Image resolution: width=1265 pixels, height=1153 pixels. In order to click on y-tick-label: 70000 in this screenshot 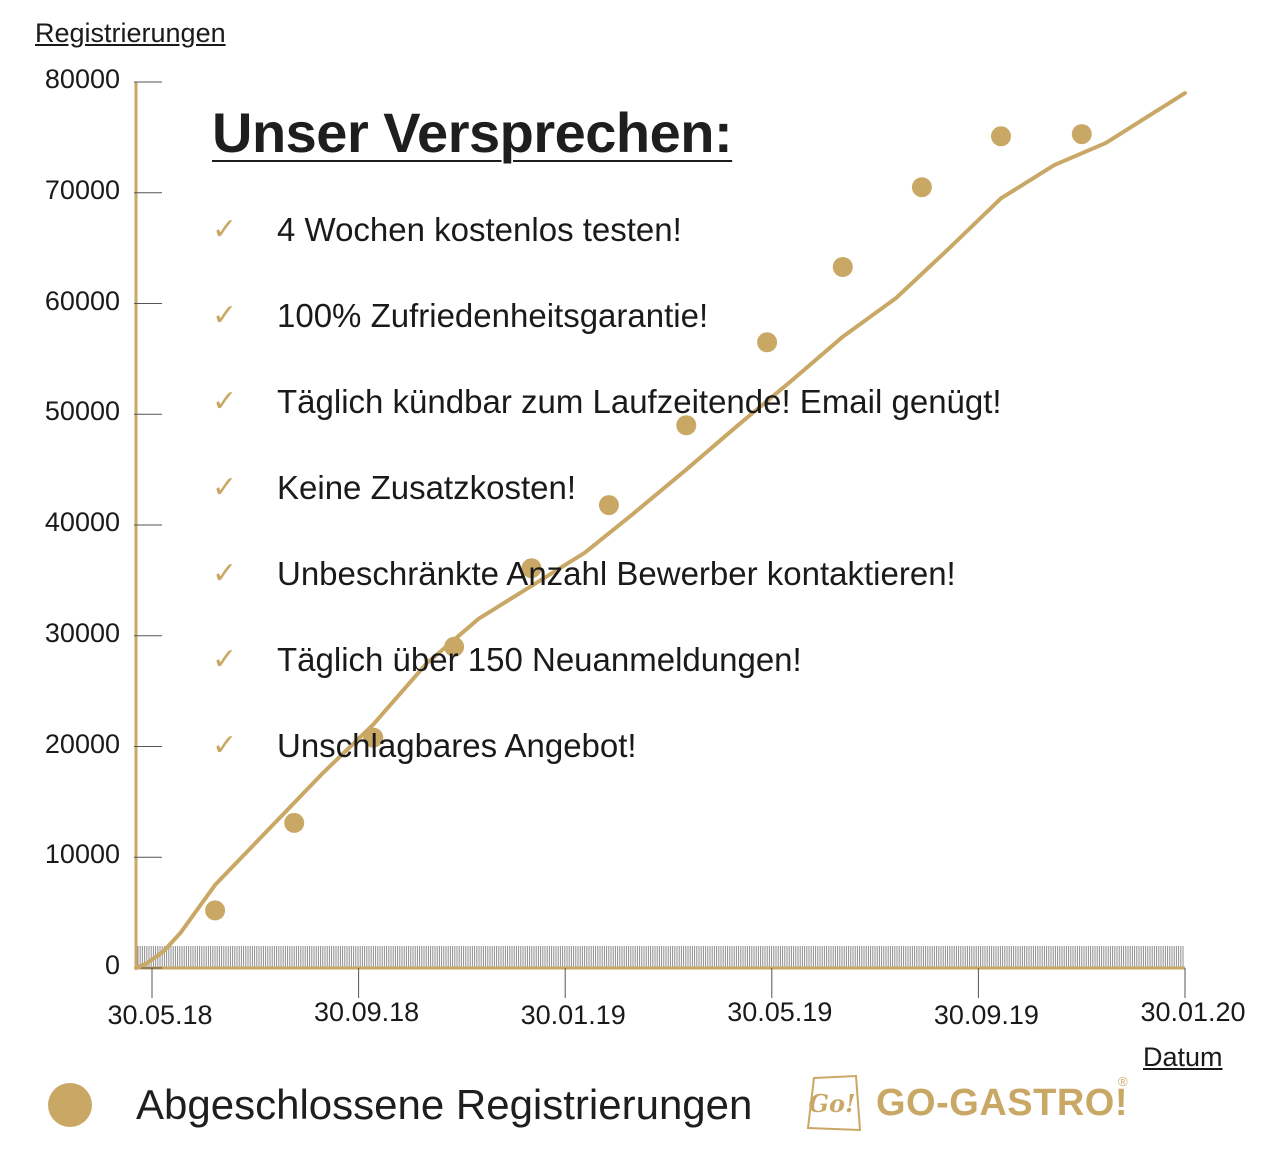, I will do `click(82, 189)`.